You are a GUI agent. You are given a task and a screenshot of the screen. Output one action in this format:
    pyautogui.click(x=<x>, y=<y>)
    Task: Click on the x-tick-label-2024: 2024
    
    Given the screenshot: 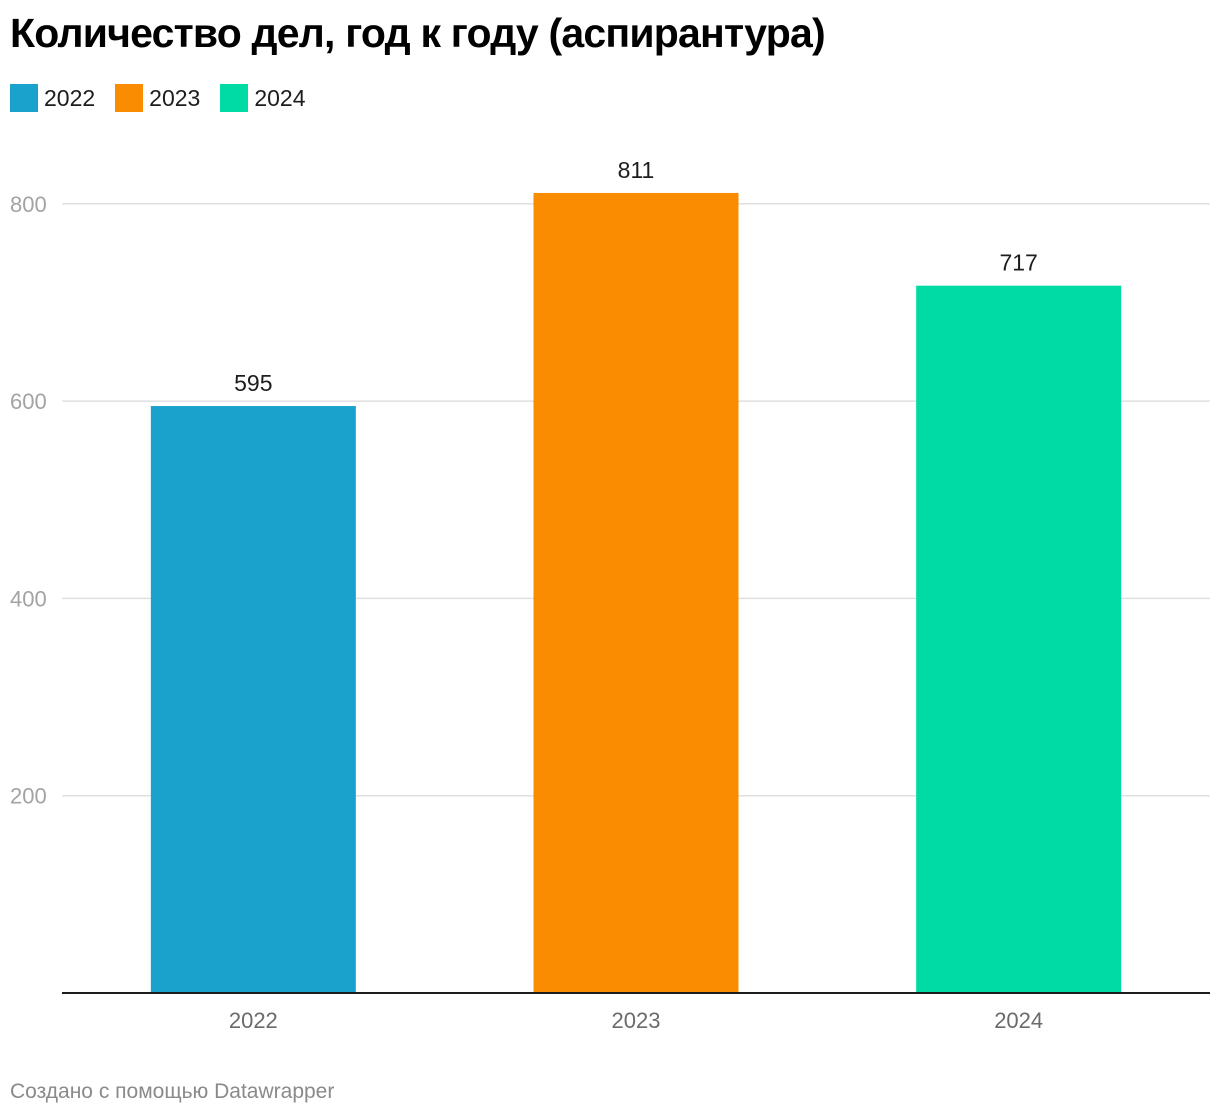 What is the action you would take?
    pyautogui.click(x=1018, y=1020)
    